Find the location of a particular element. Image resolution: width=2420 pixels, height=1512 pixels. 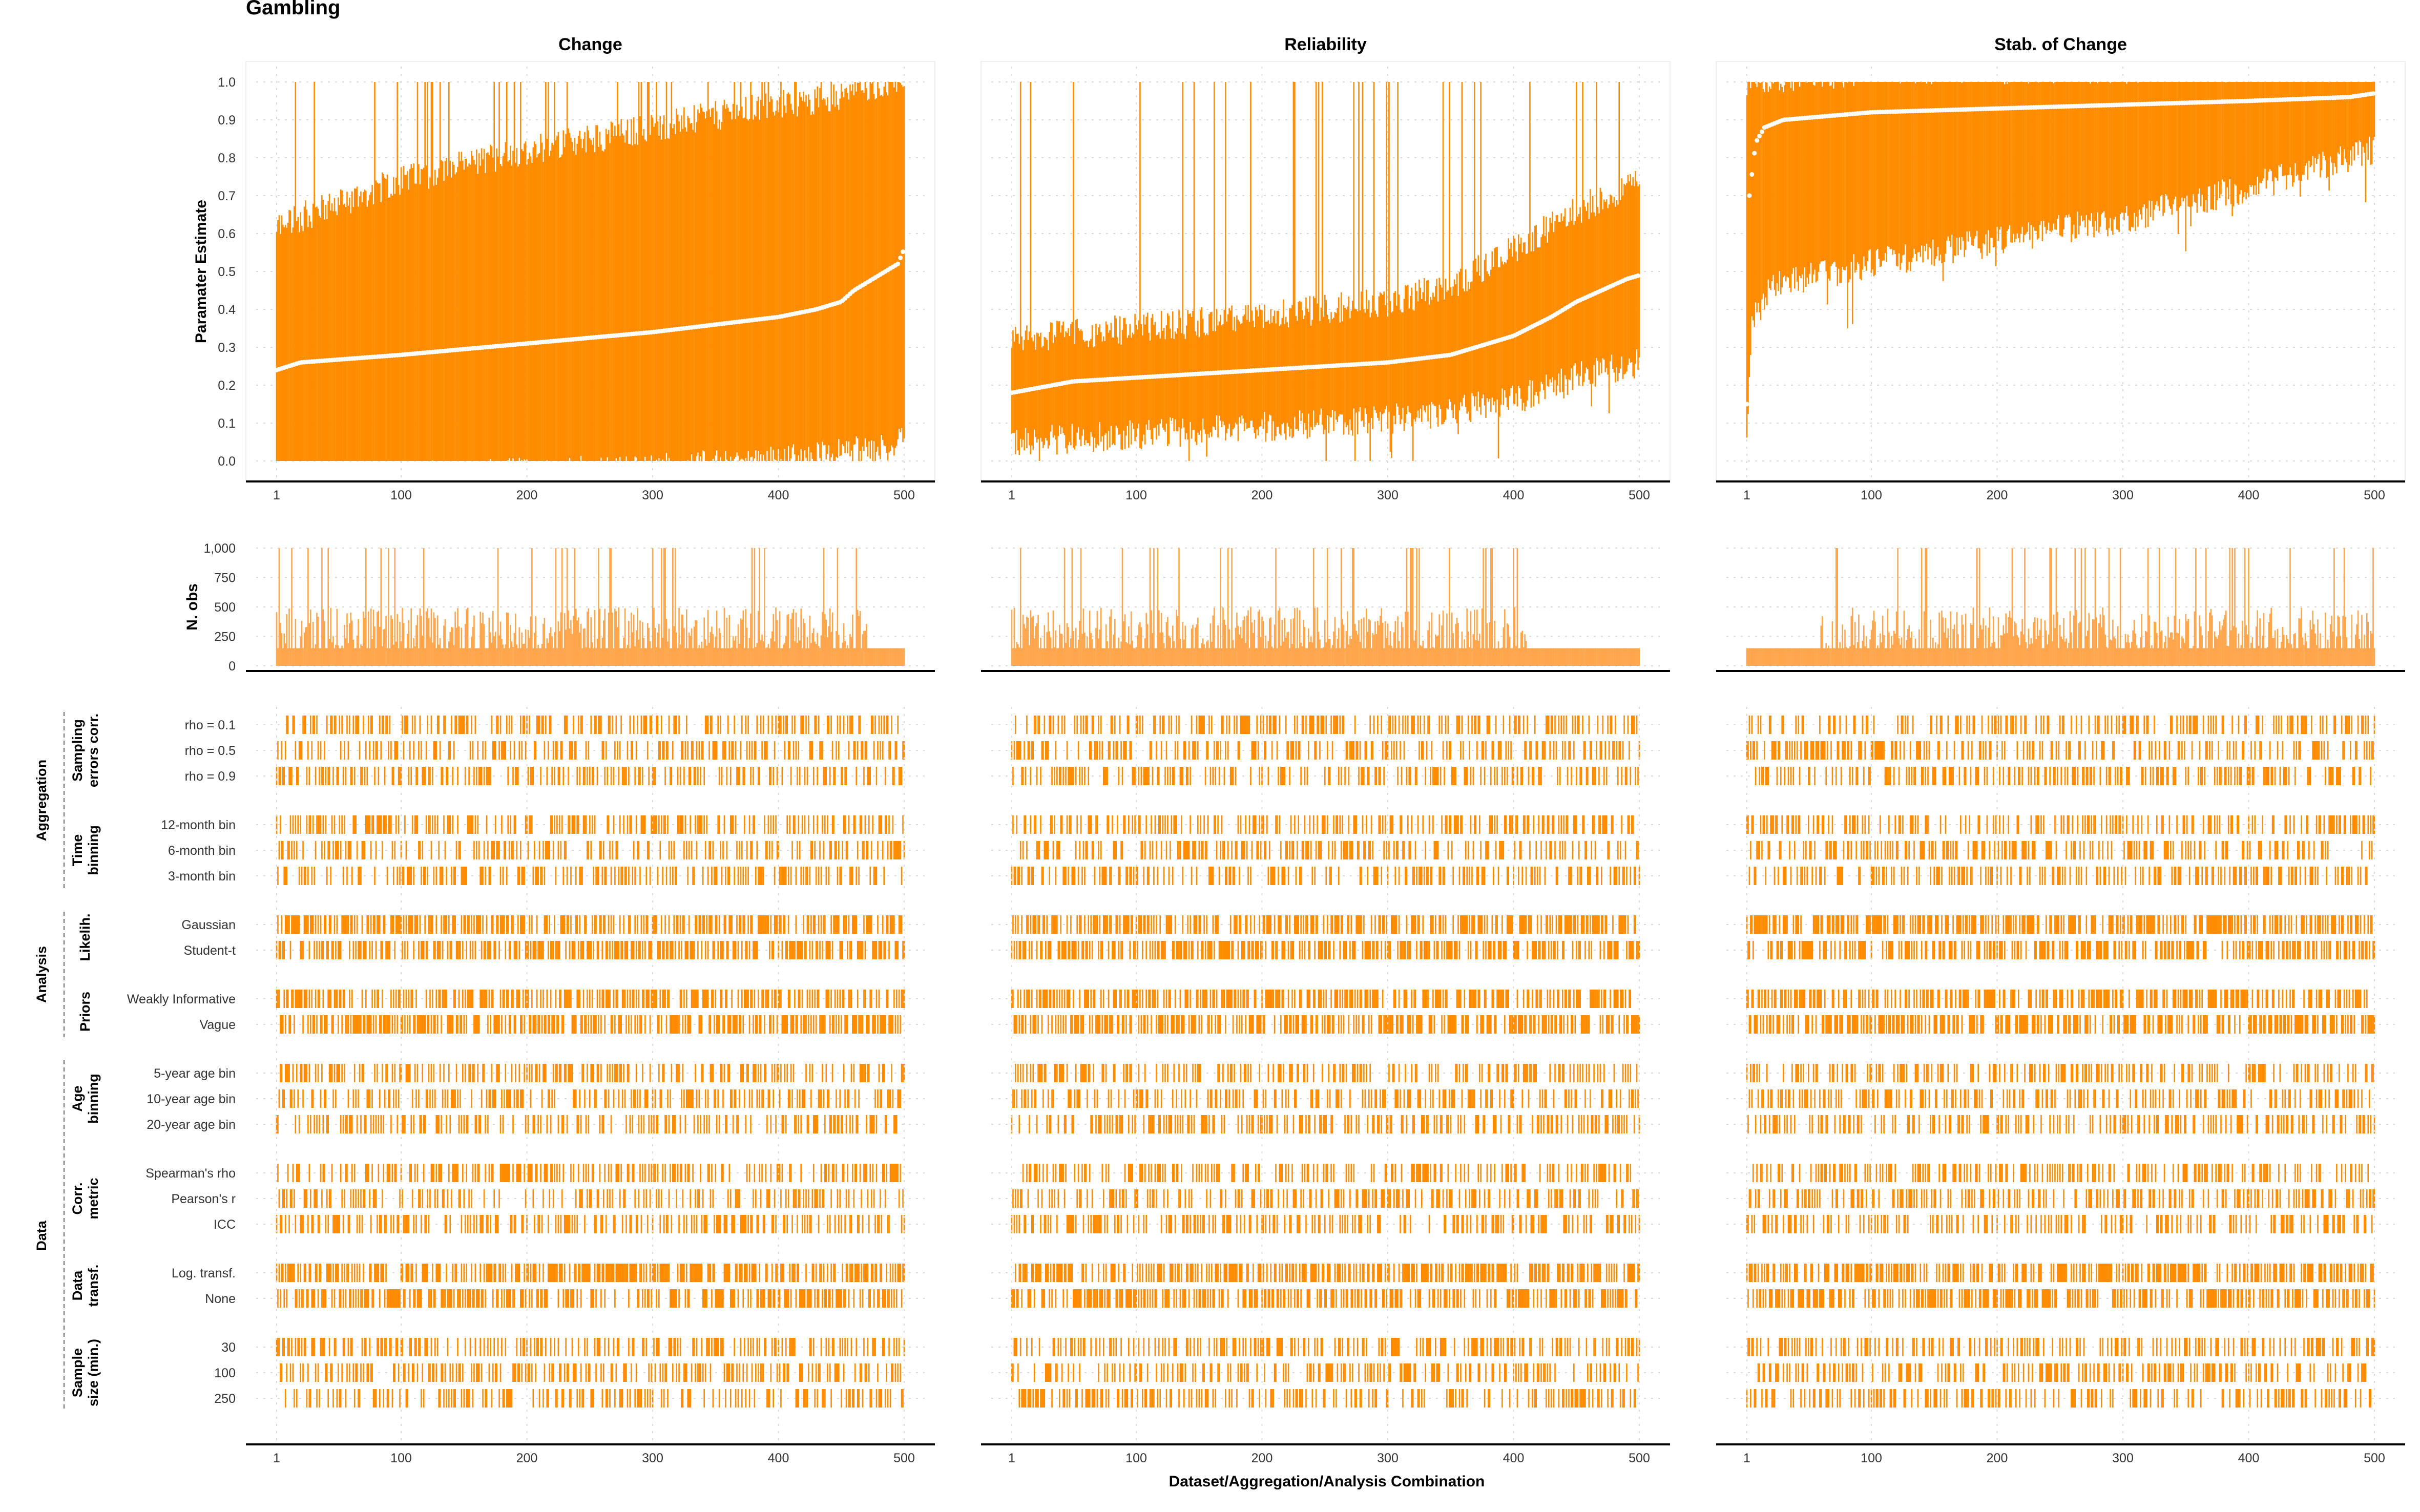

y-tick-label: 1,000 is located at coordinates (219, 548).